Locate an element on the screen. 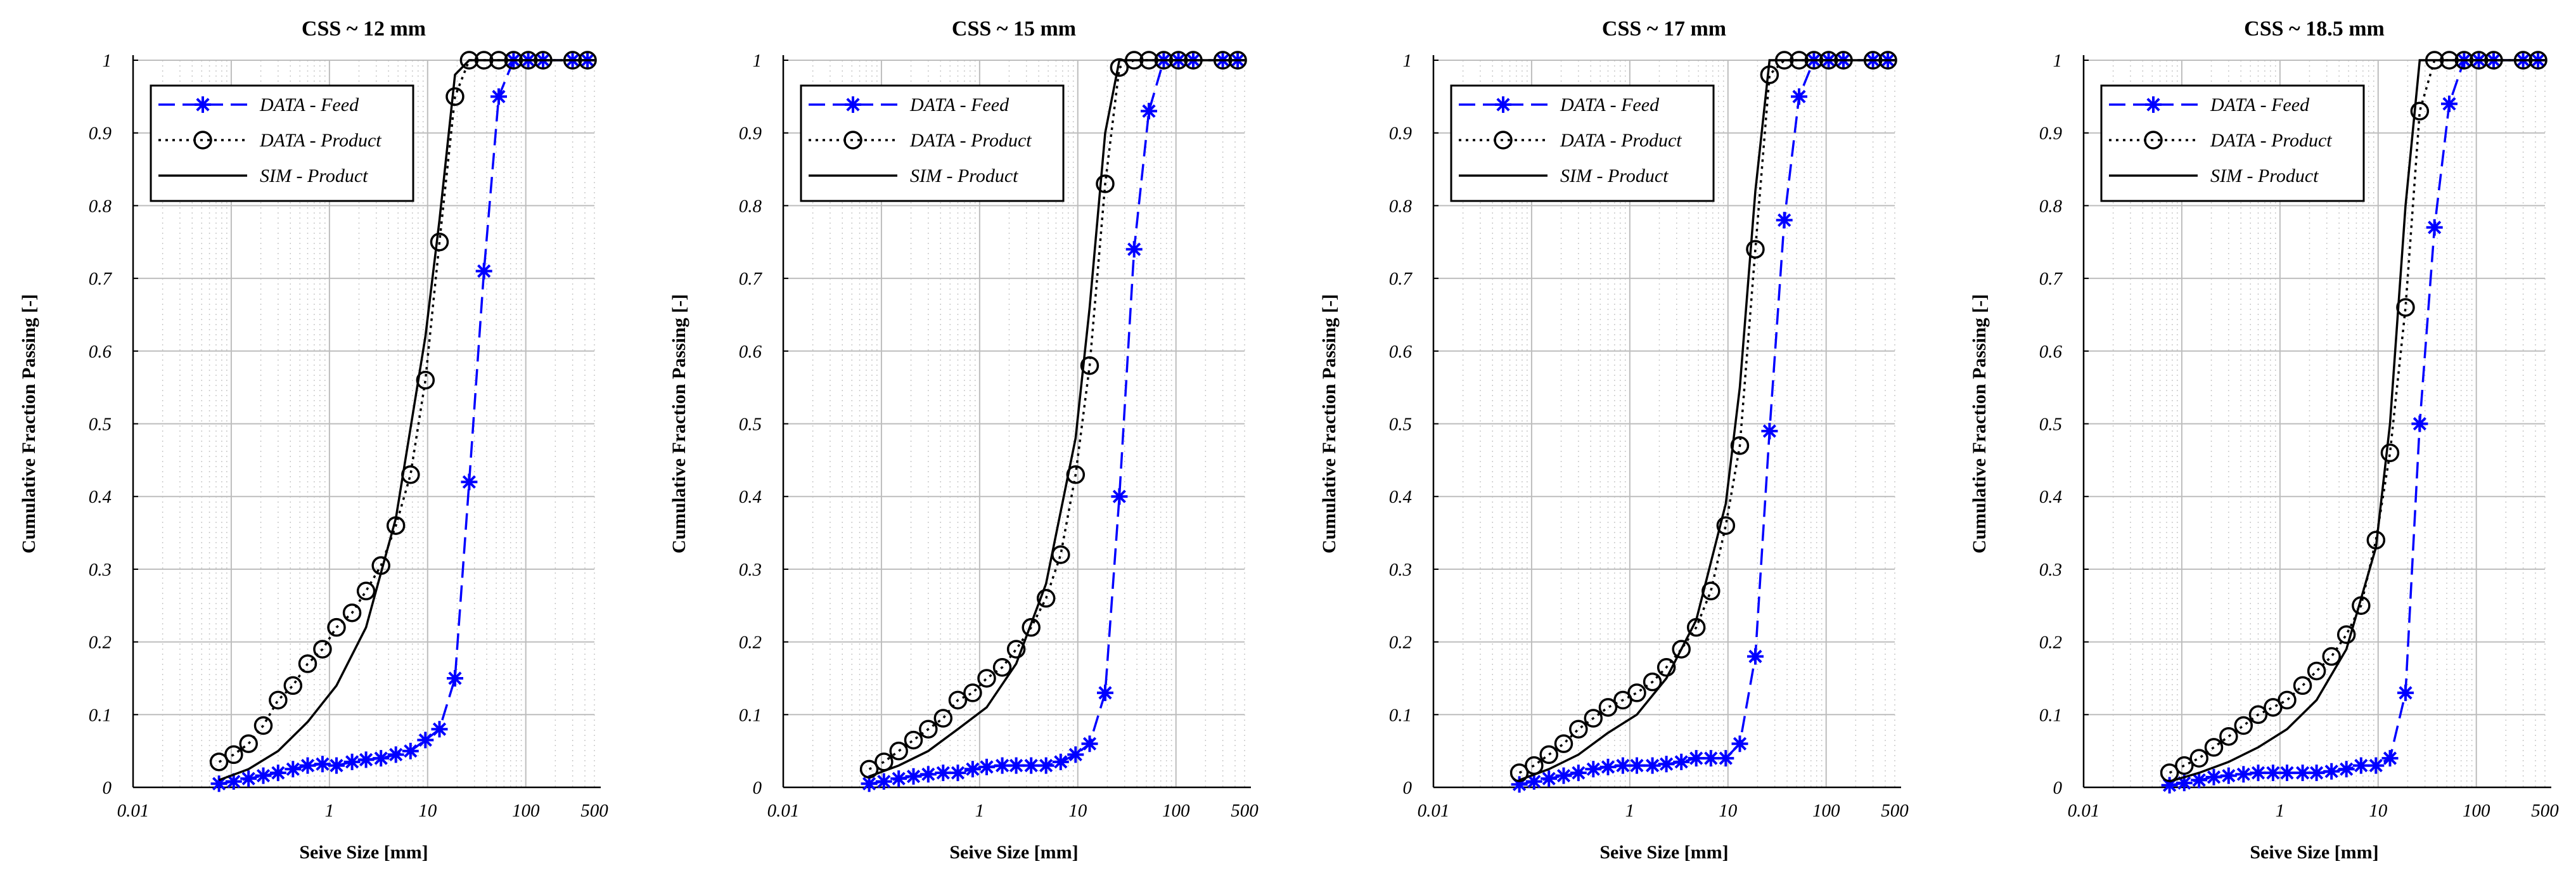 Image resolution: width=2576 pixels, height=878 pixels. y-tick-label: 0.6 is located at coordinates (100, 352).